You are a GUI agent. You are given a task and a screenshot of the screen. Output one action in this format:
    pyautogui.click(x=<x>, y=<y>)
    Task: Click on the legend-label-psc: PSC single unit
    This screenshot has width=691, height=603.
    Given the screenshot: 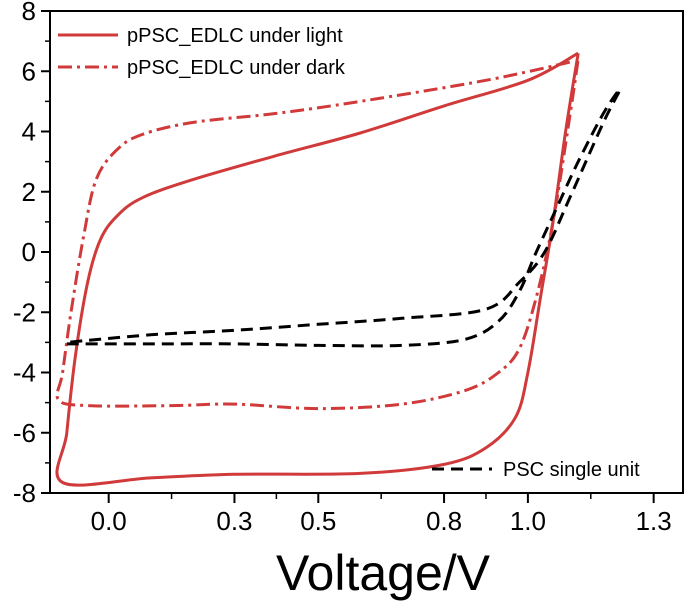 What is the action you would take?
    pyautogui.click(x=571, y=470)
    